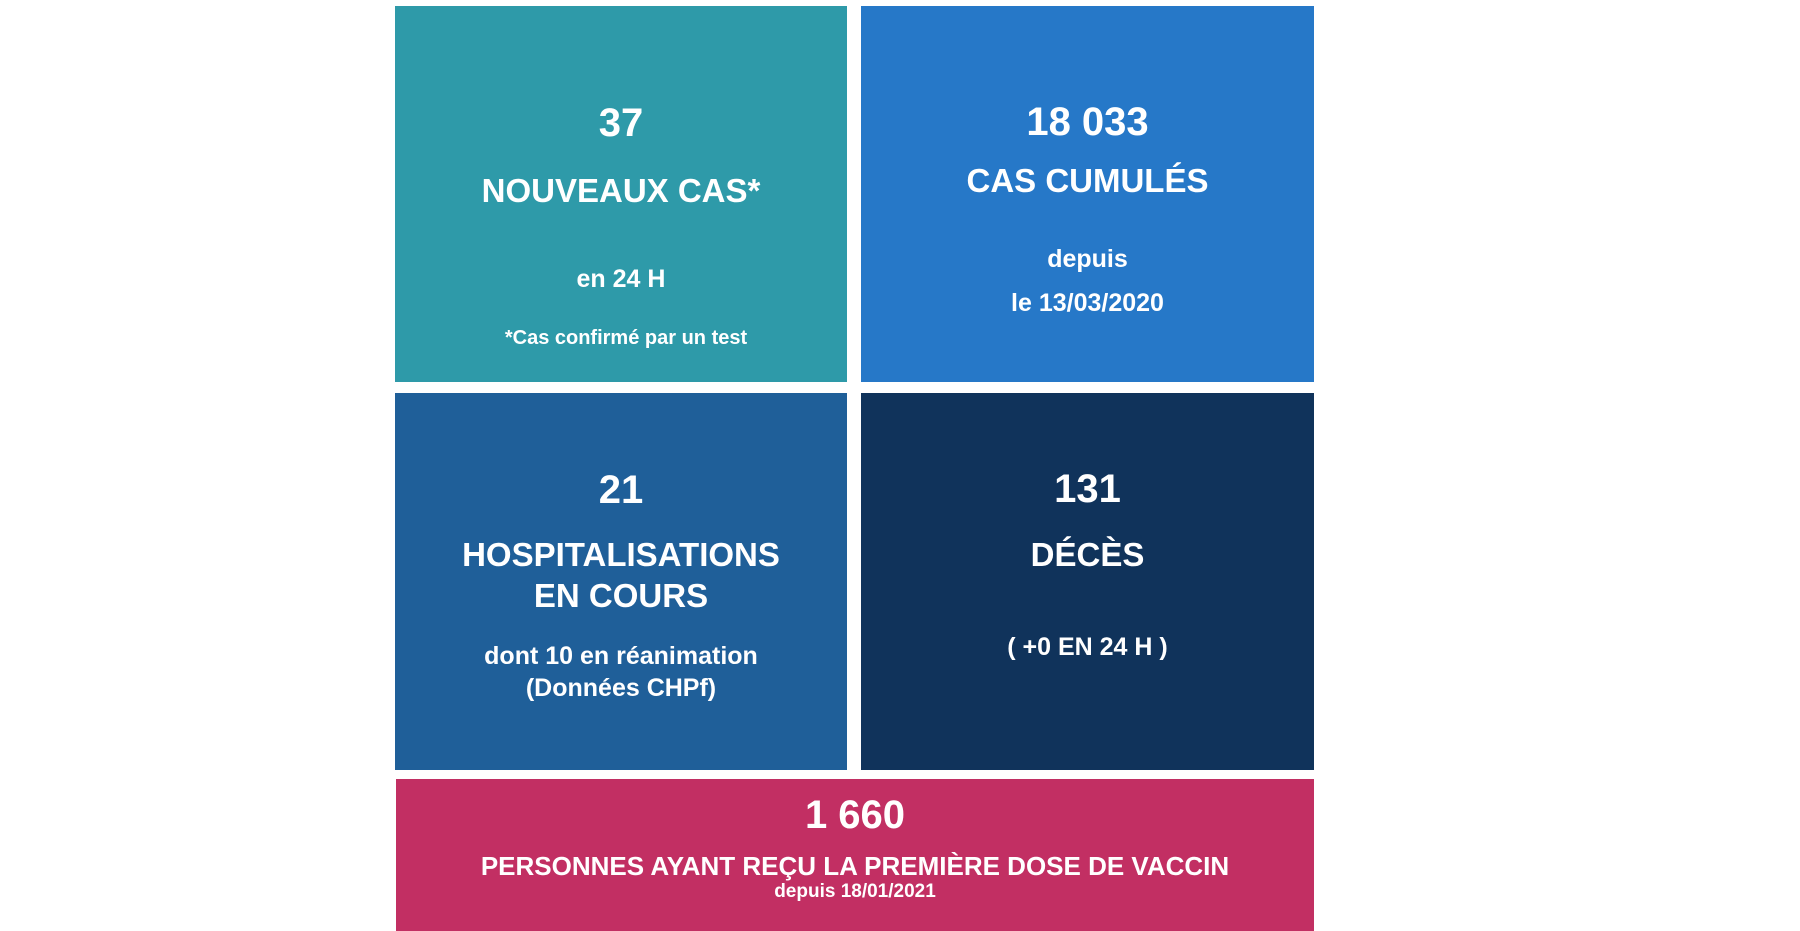 This screenshot has height=931, width=1800. Describe the element at coordinates (1087, 259) in the screenshot. I see `total-cases-since-label: depuis` at that location.